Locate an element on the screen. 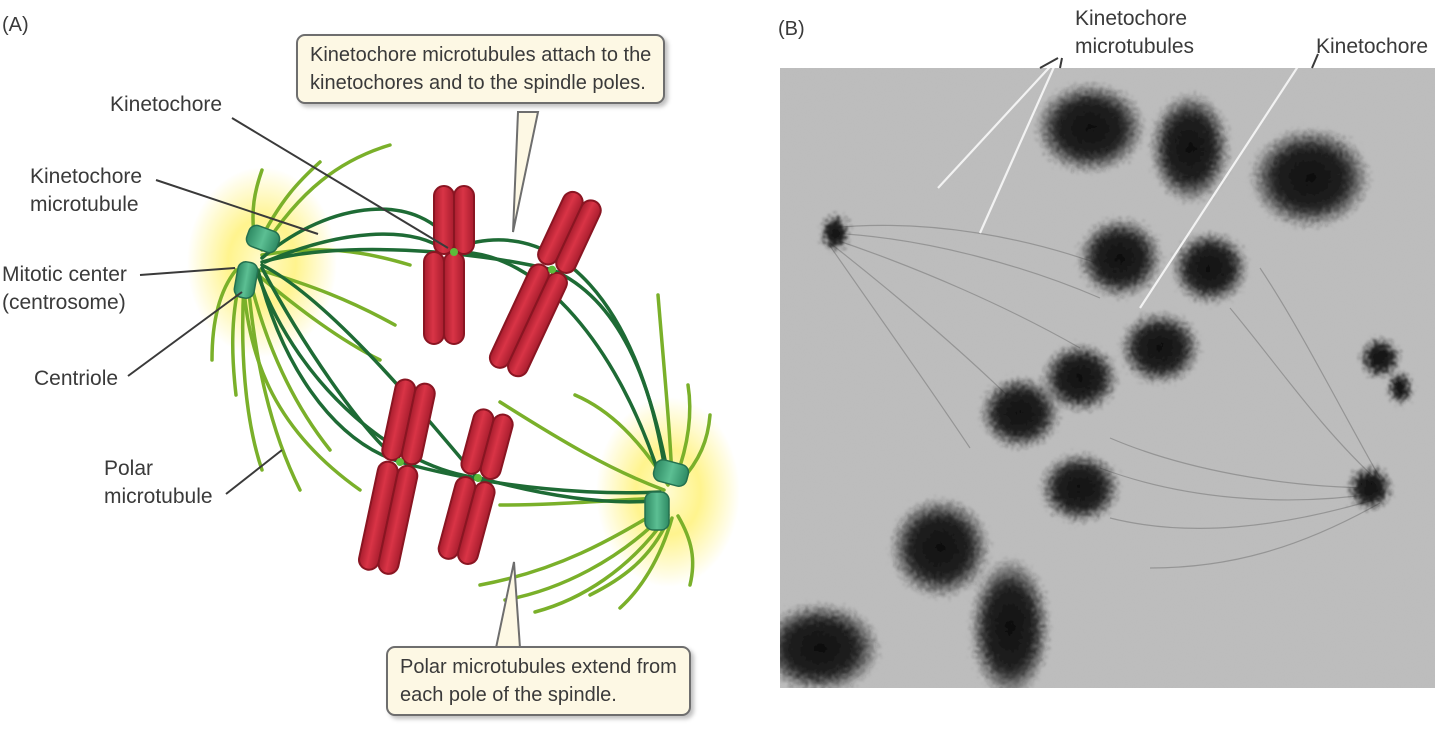 This screenshot has height=737, width=1438. callout-top-line-2: kinetochores and to the spindle poles. is located at coordinates (478, 83).